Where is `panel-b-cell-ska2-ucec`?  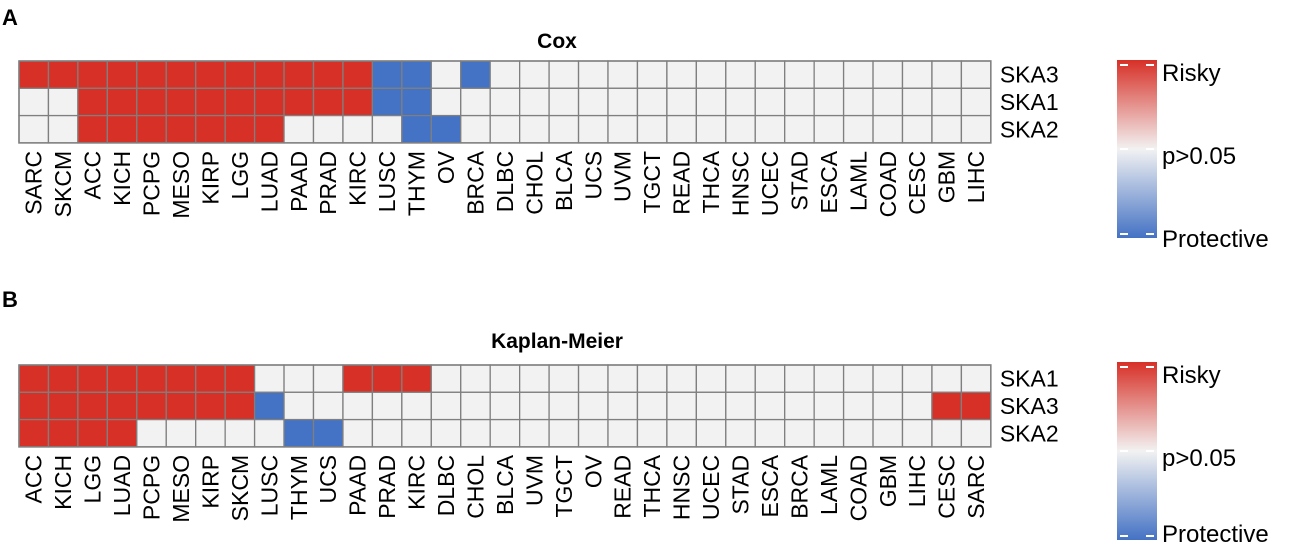 panel-b-cell-ska2-ucec is located at coordinates (711, 433).